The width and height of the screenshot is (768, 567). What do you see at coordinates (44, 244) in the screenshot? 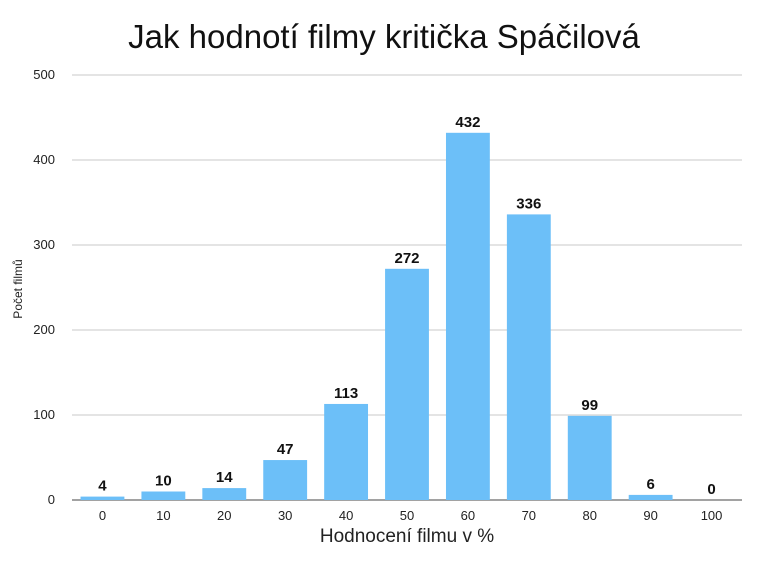
I see `y-tick-label: 300` at bounding box center [44, 244].